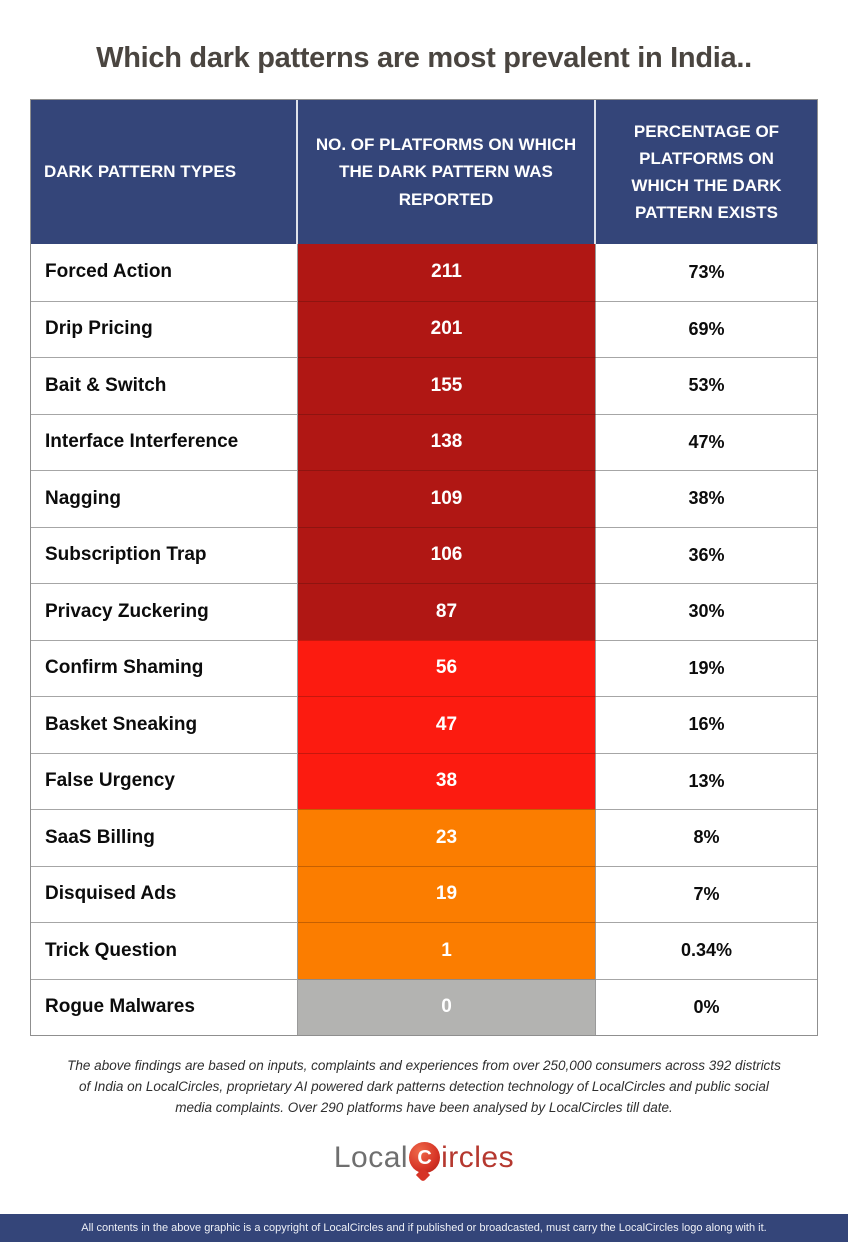 The width and height of the screenshot is (848, 1242). I want to click on platform-count-cell: 19, so click(447, 893).